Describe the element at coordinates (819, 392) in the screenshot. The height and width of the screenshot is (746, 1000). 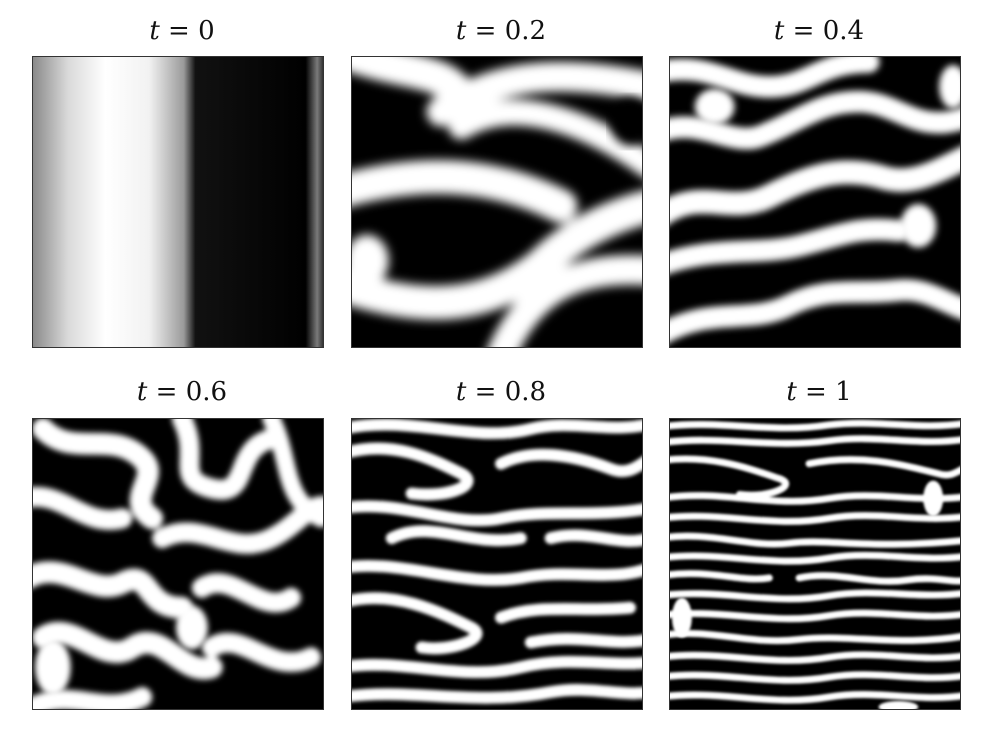
I see `panel-title-t1: t = 1` at that location.